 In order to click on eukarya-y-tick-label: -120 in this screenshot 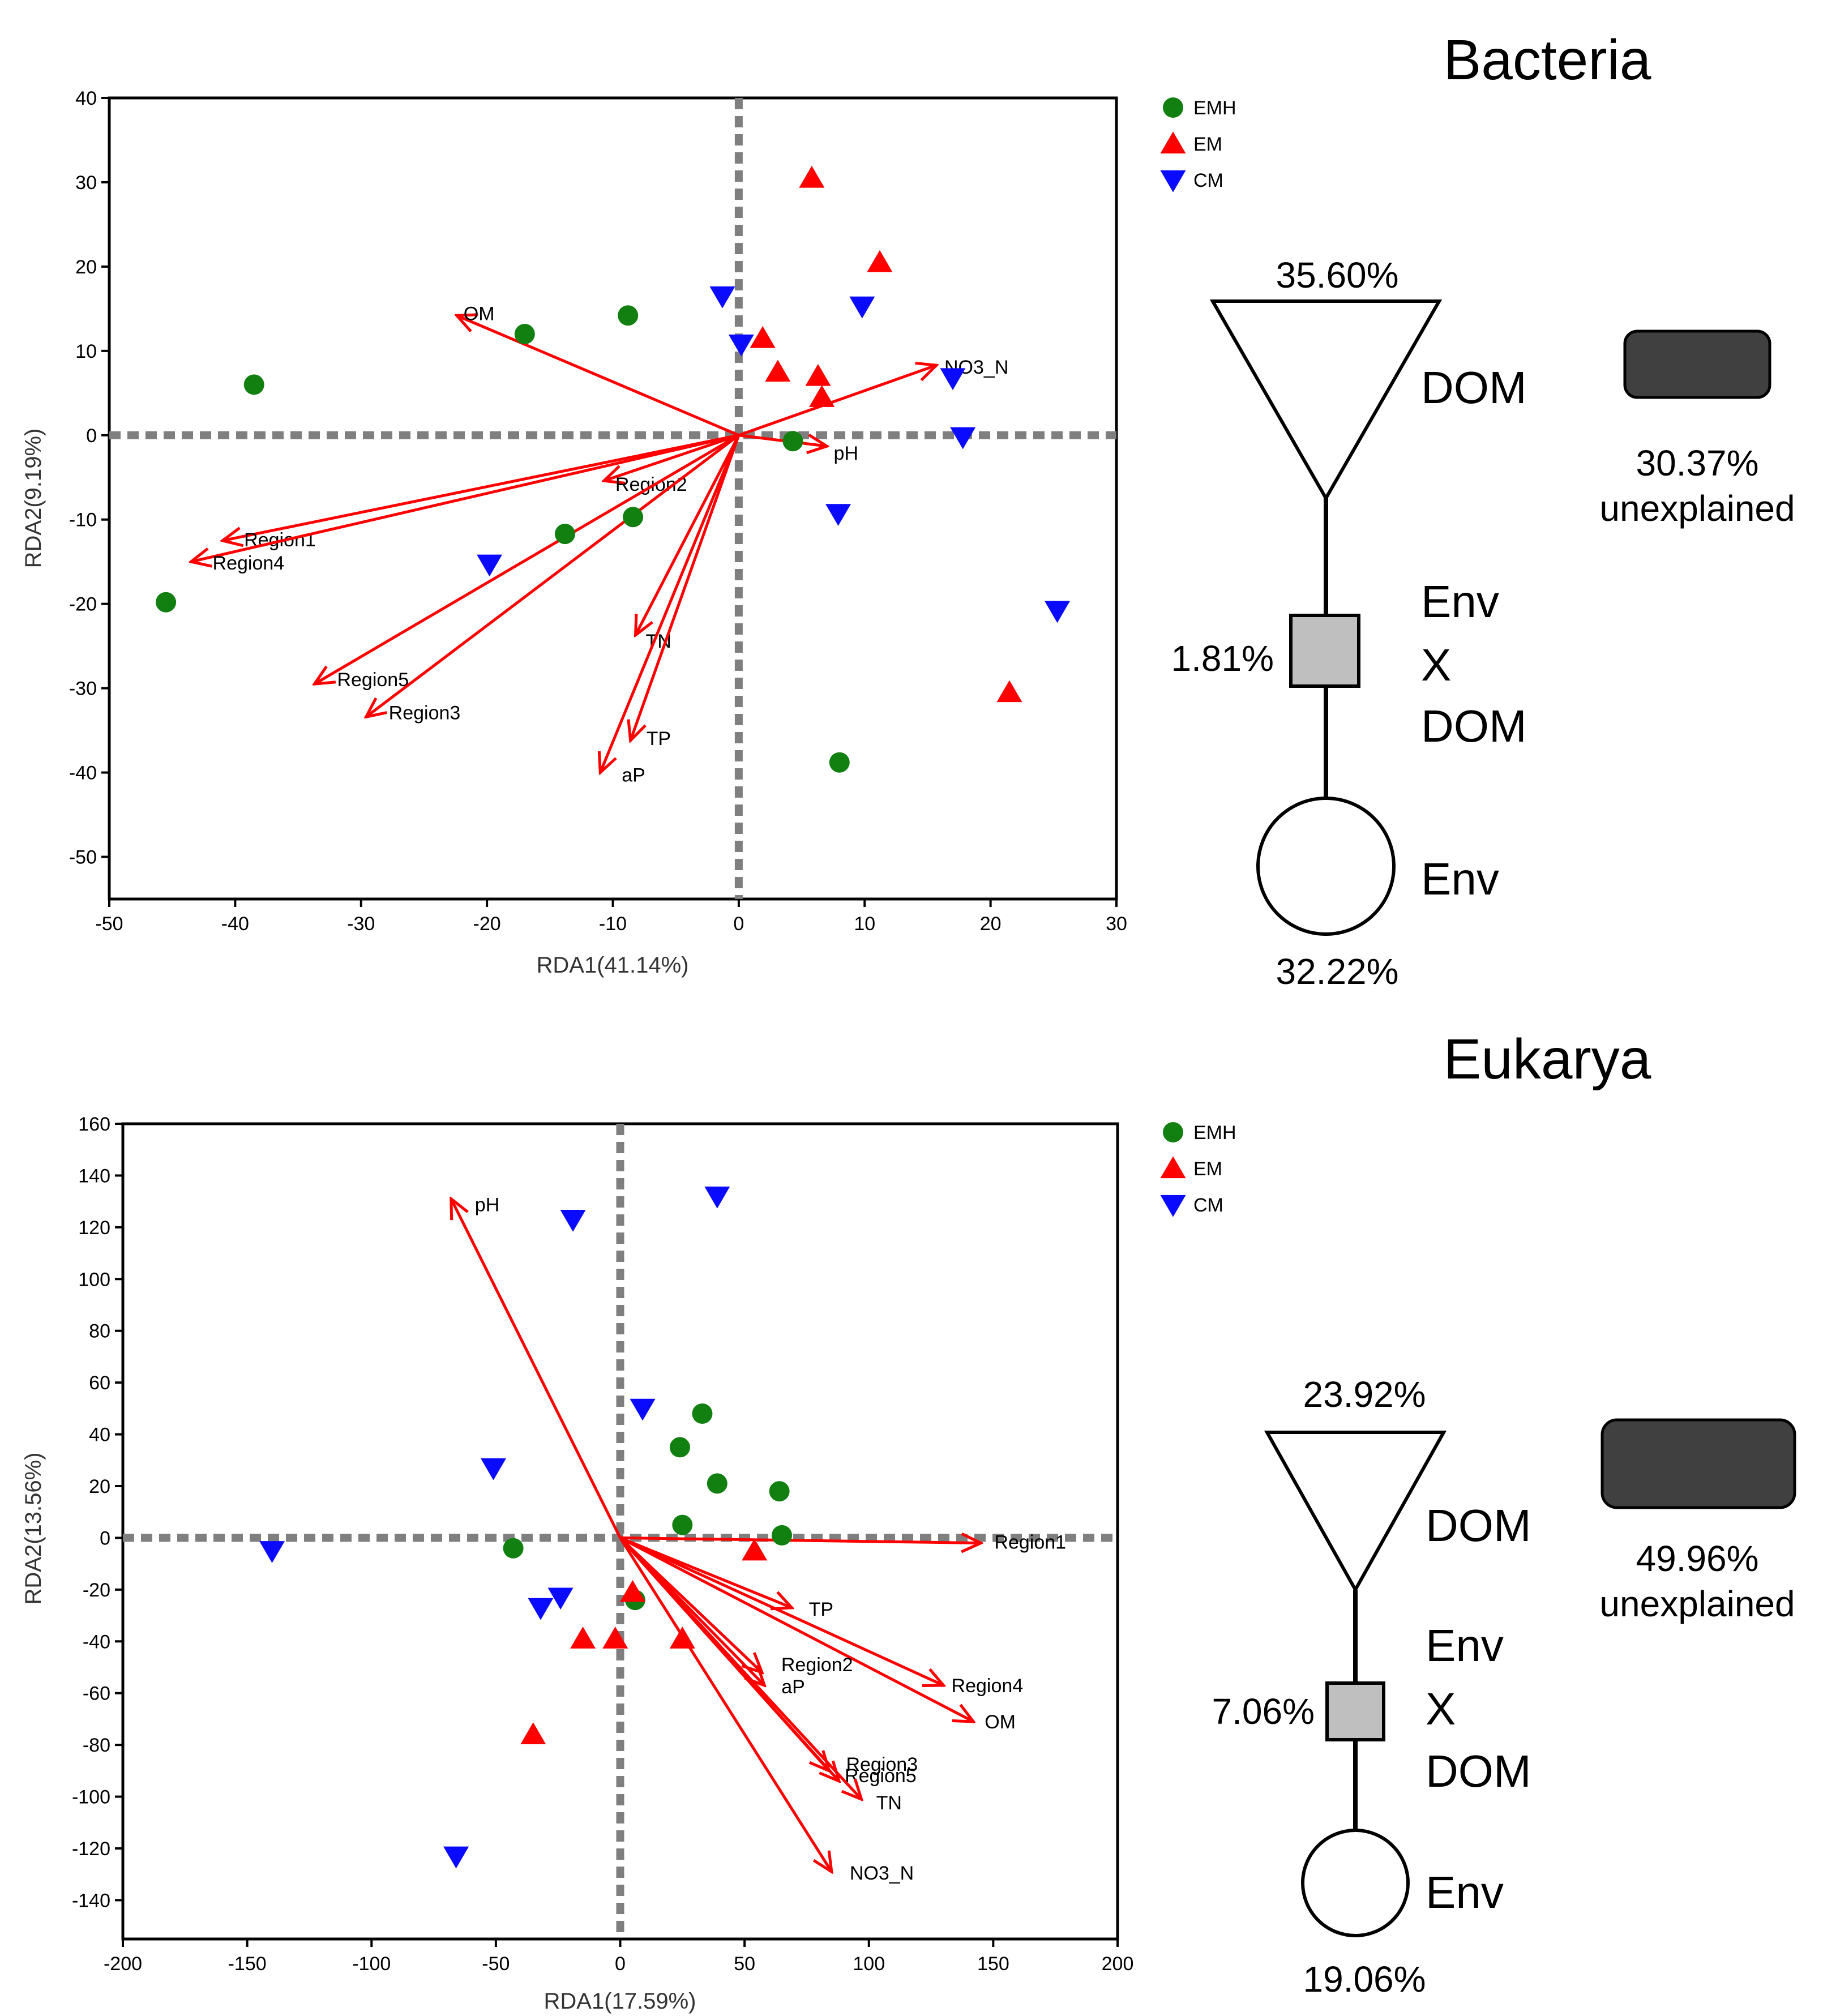, I will do `click(91, 1849)`.